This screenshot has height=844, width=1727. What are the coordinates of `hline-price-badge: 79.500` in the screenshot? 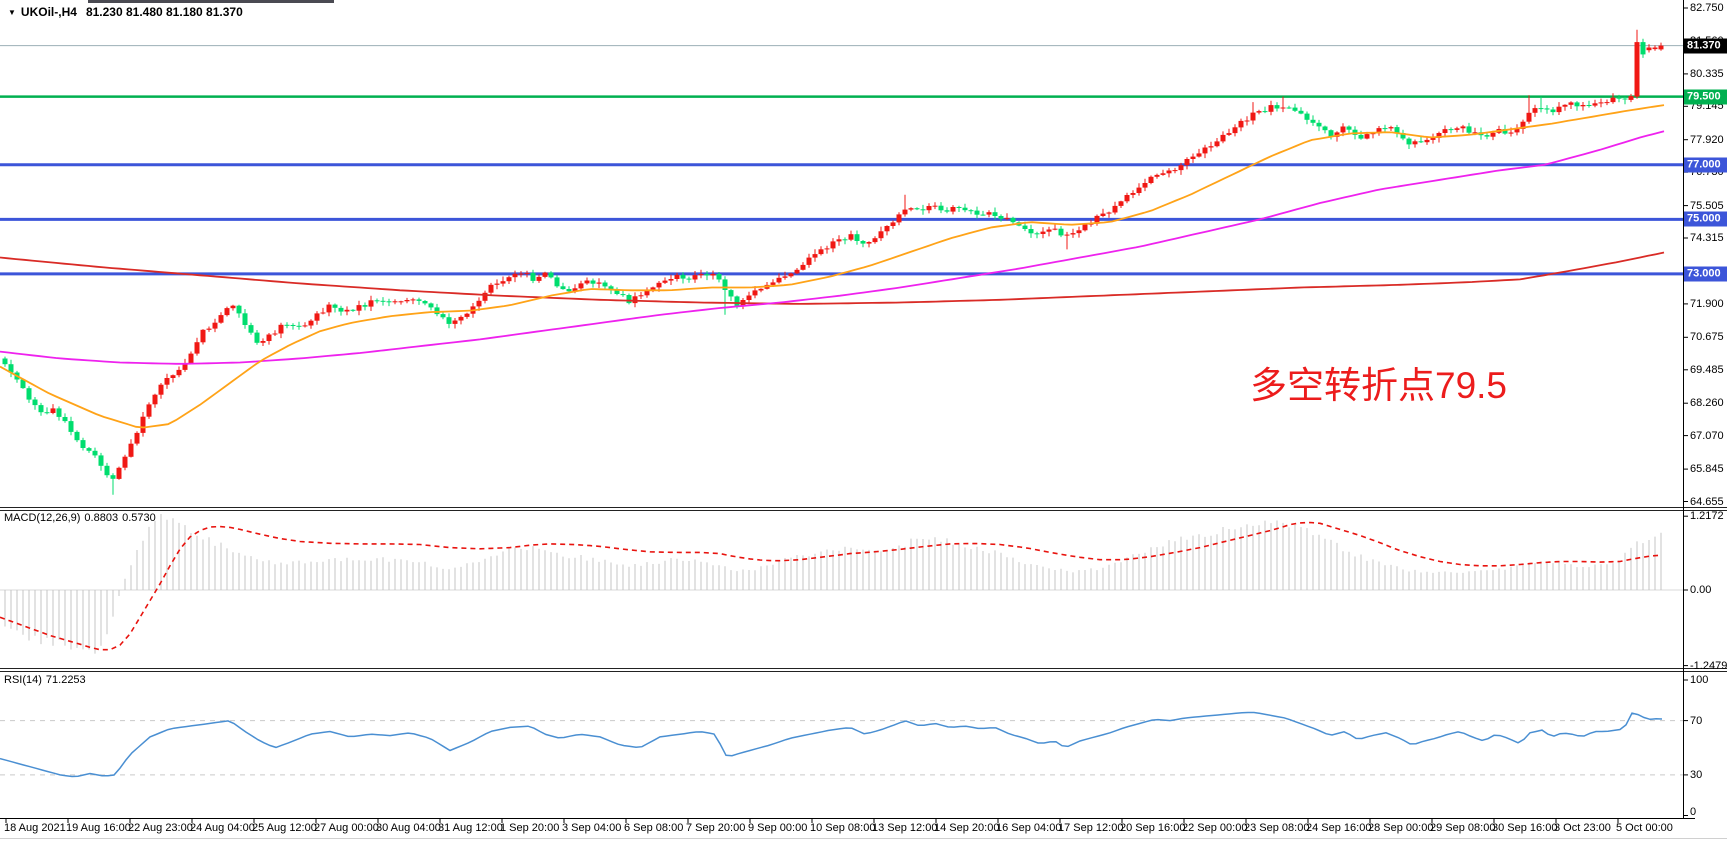 It's located at (1705, 97).